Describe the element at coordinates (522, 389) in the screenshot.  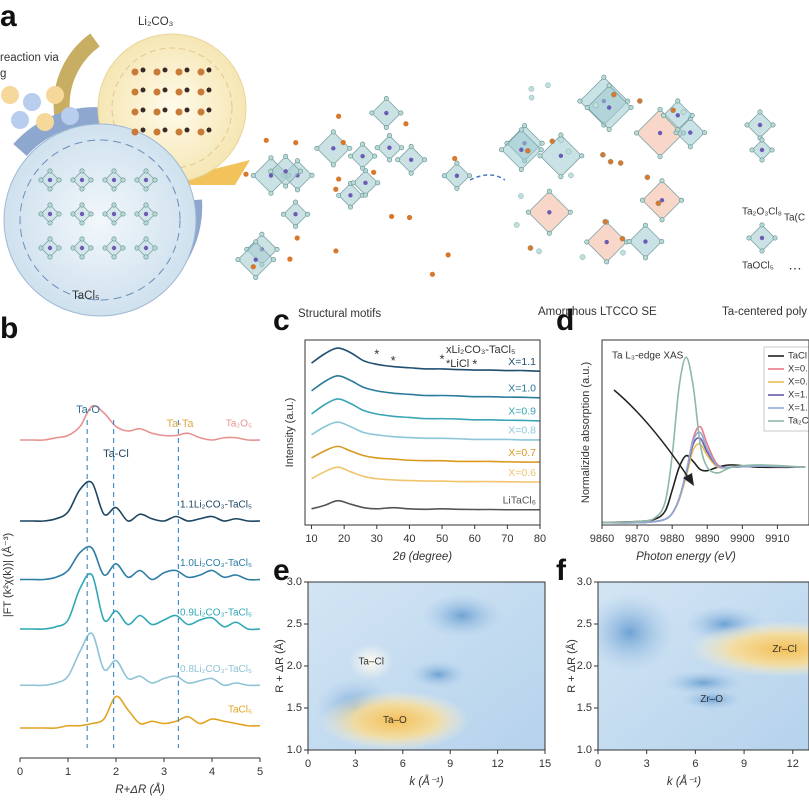
I see `series-label: X=1.0` at that location.